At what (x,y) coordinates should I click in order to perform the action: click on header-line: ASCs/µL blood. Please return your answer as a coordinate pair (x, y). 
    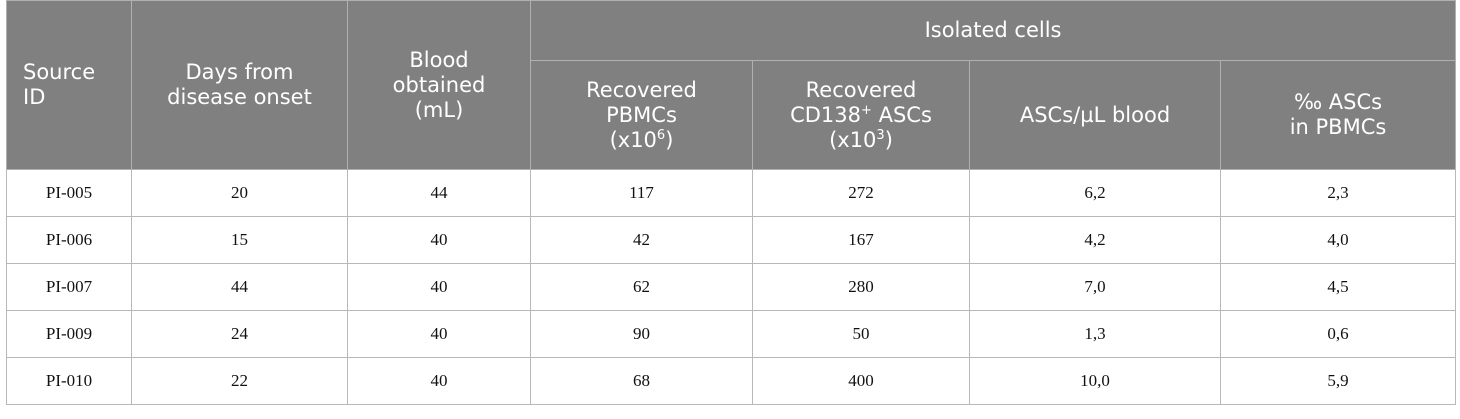
    Looking at the image, I should click on (1095, 115).